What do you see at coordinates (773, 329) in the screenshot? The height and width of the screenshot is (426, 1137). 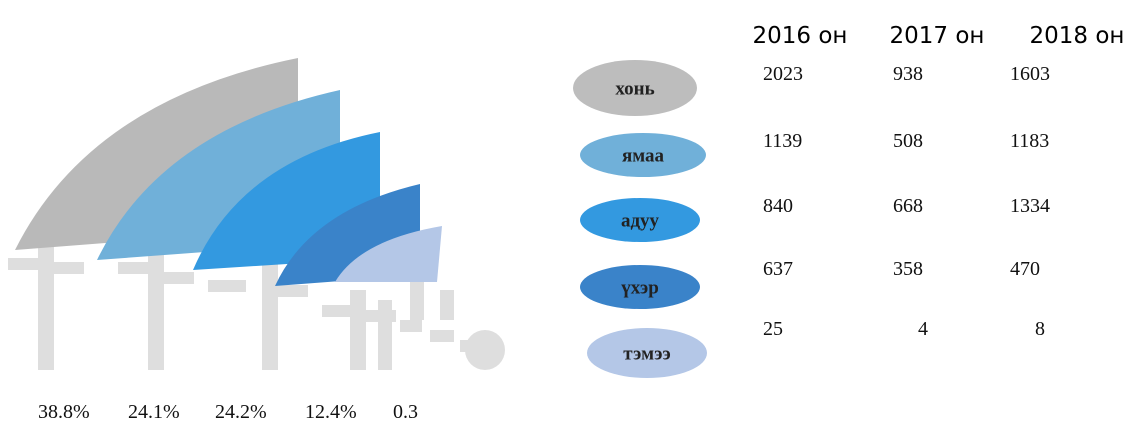 I see `table-cell: 25` at bounding box center [773, 329].